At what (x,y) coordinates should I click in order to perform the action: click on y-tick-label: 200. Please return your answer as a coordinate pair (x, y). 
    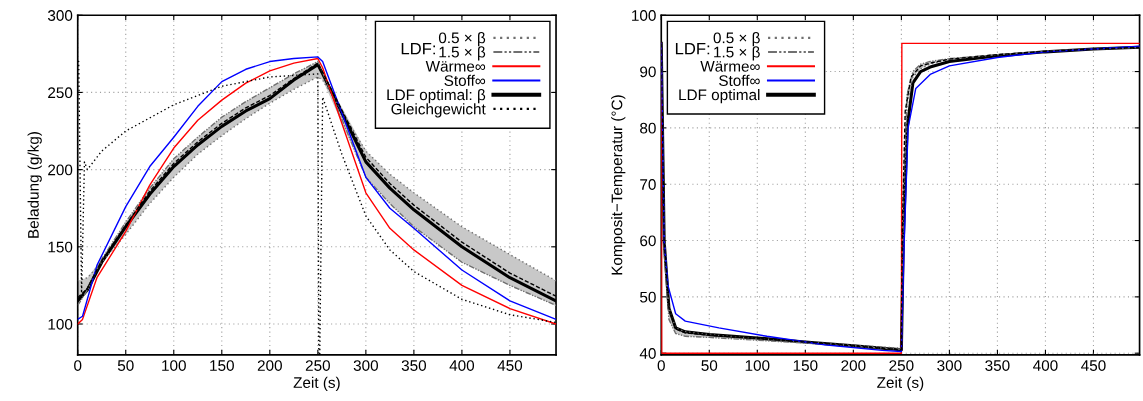
    Looking at the image, I should click on (60, 170).